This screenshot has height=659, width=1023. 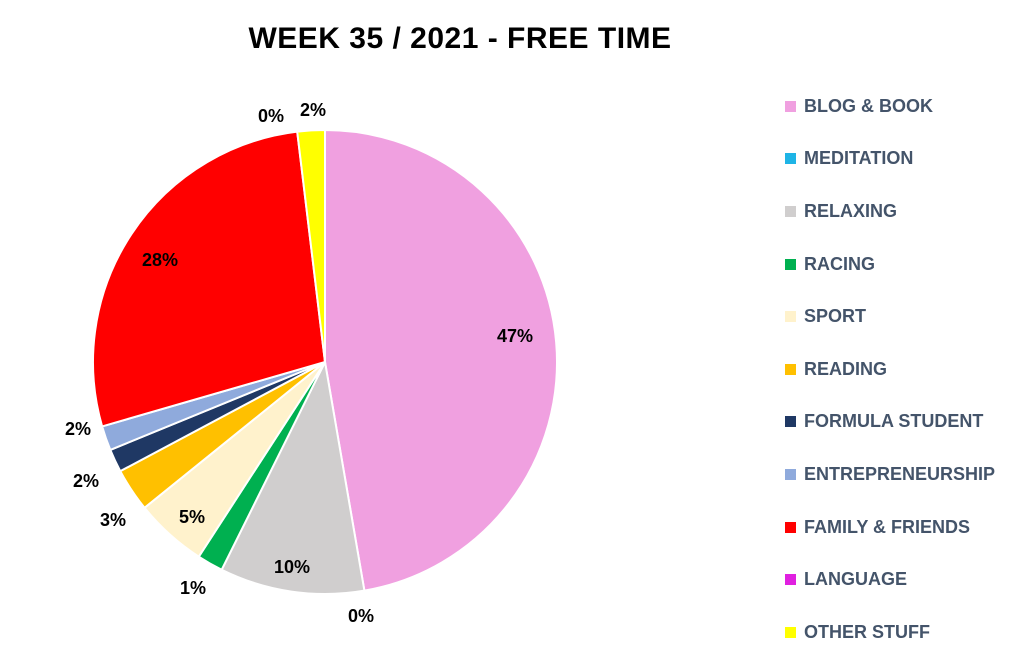 I want to click on legend-item-family-friends: FAMILY & FRIENDS, so click(x=902, y=527).